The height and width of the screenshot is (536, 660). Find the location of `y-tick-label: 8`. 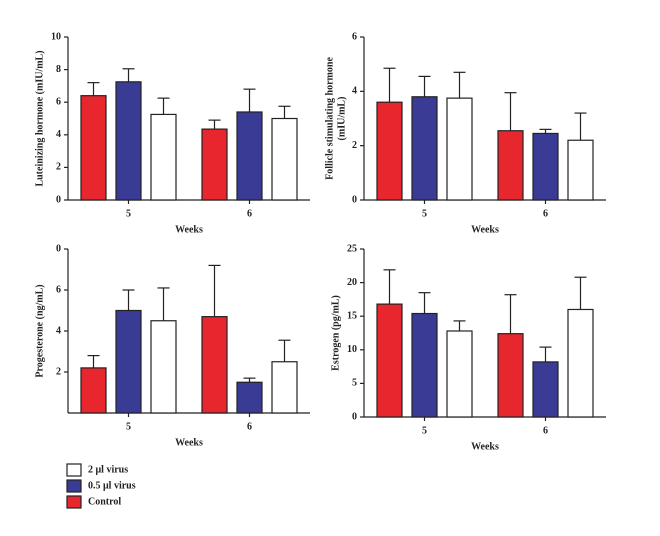

y-tick-label: 8 is located at coordinates (58, 69).